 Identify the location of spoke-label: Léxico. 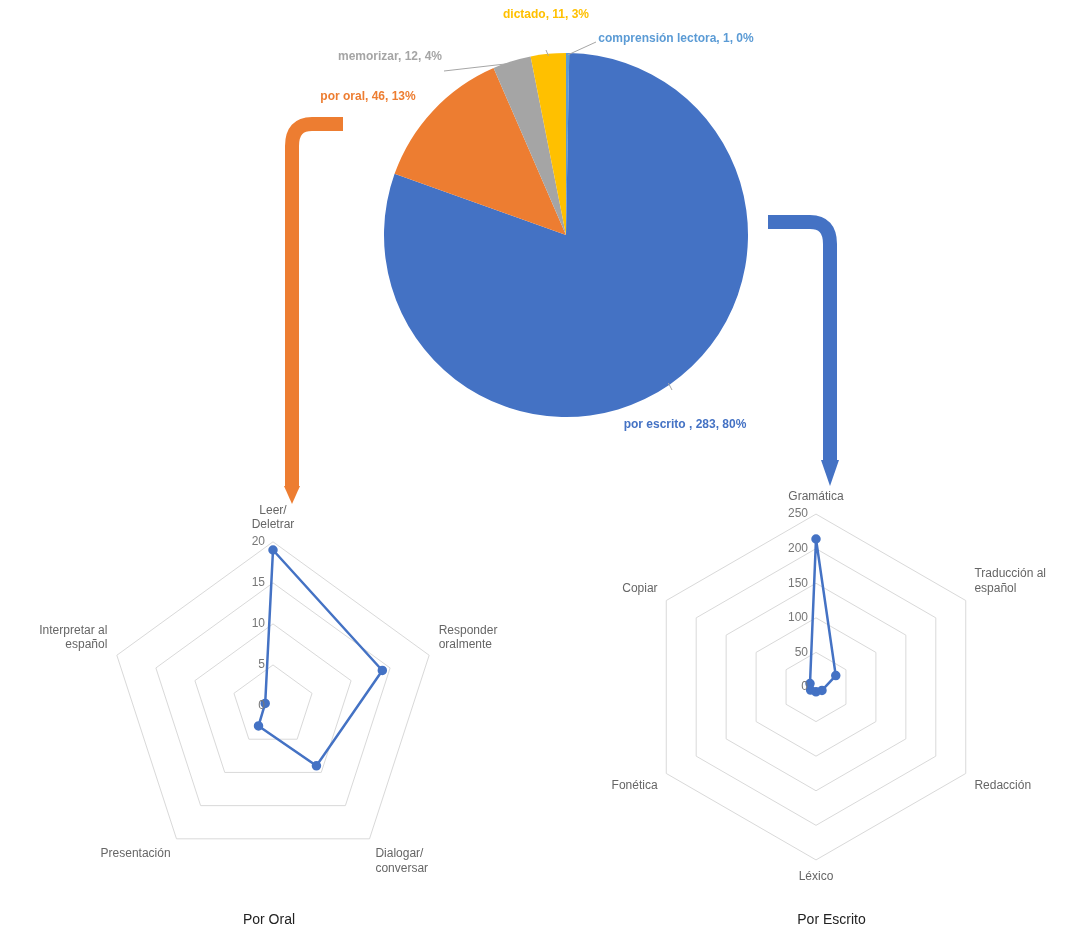
(816, 876).